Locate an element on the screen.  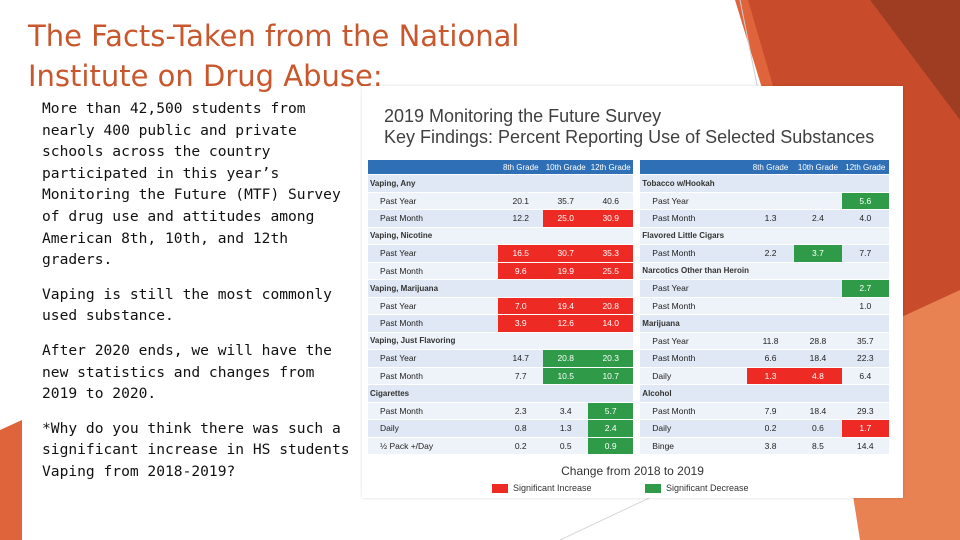
value-cell: 35.3 is located at coordinates (611, 253).